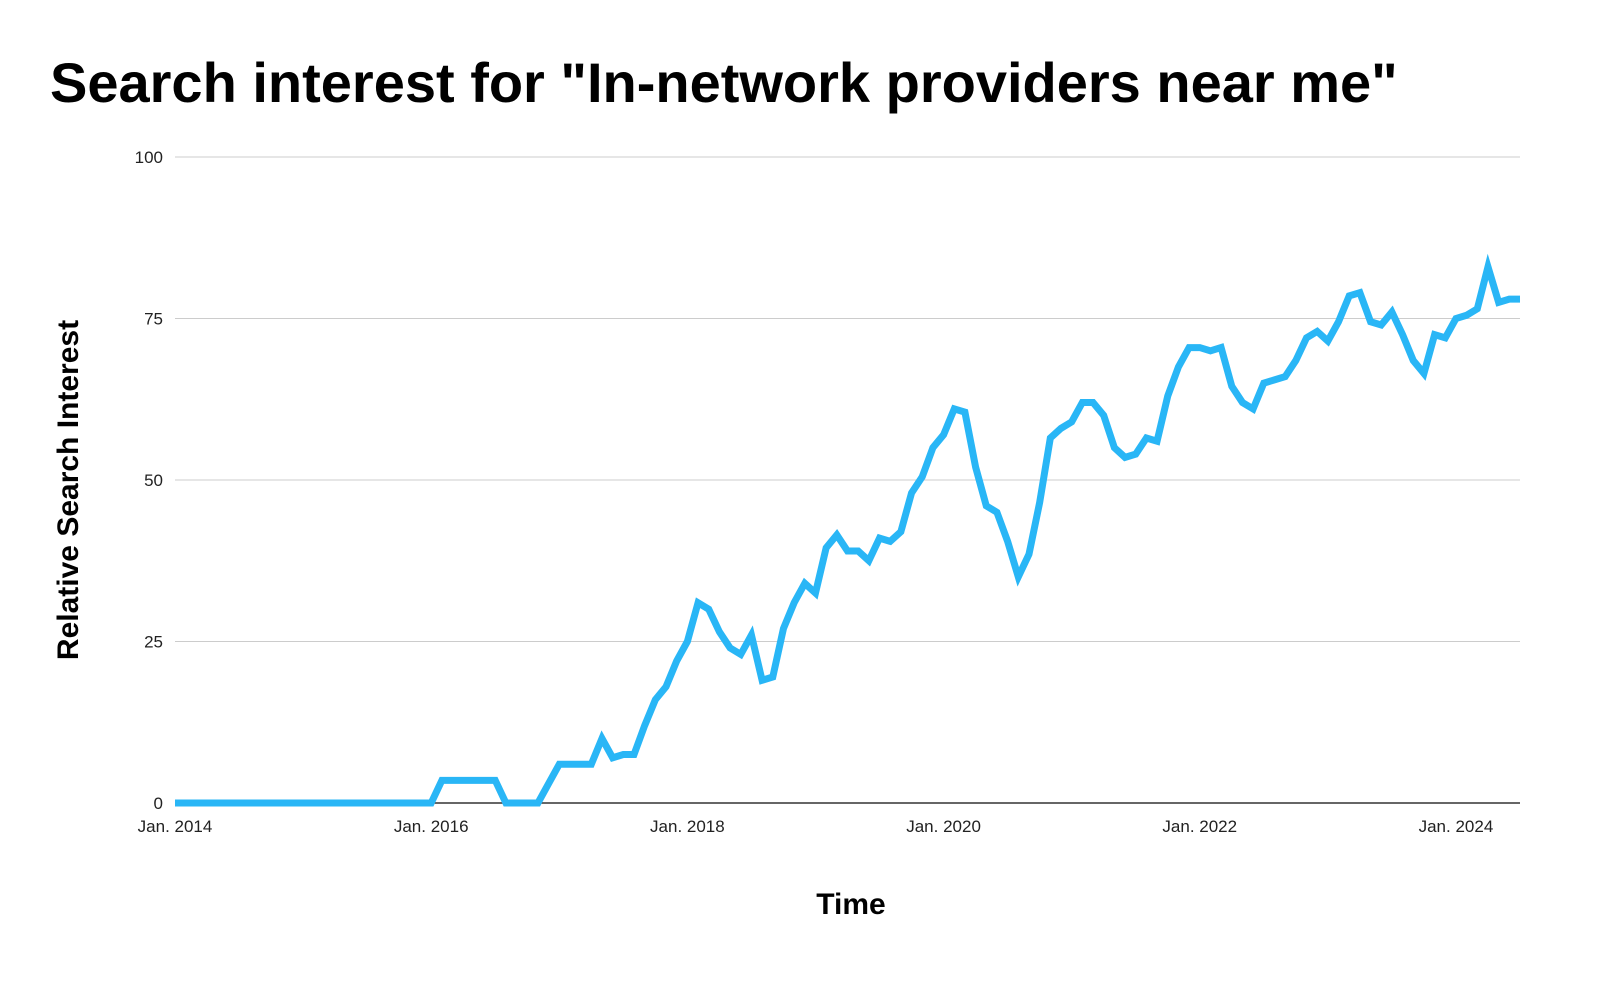  I want to click on y-tick-label-100: 100, so click(149, 157).